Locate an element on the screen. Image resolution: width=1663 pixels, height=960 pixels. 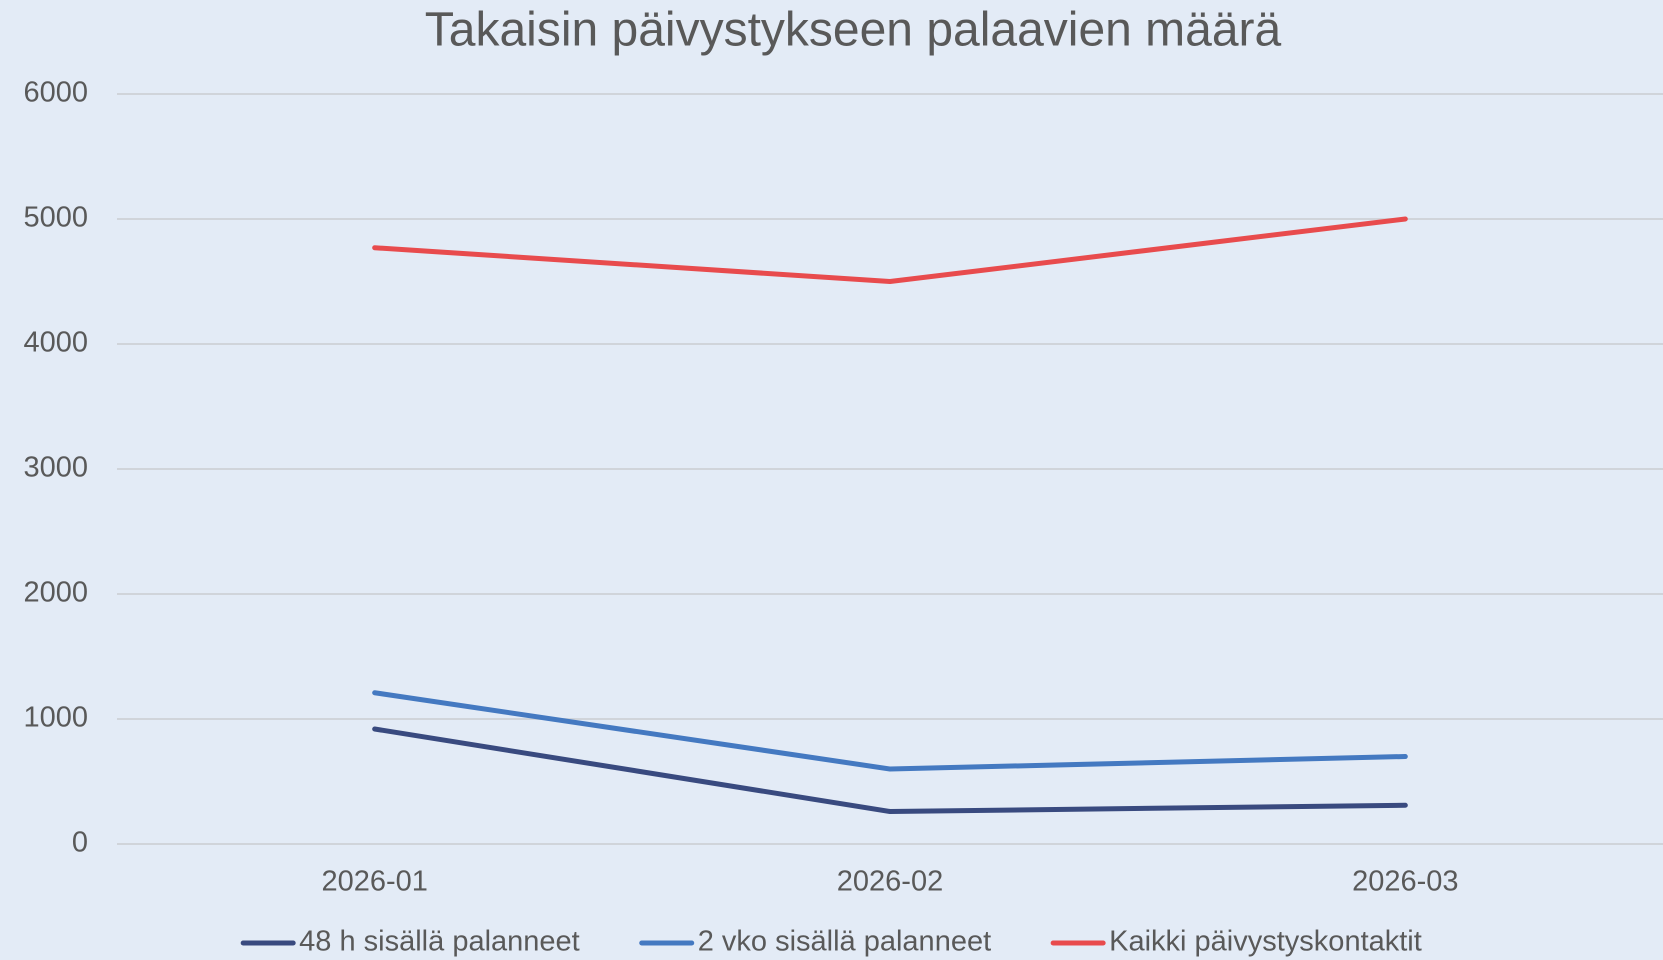
chart-title: Takaisin päivystykseen palaavien määrä is located at coordinates (853, 30).